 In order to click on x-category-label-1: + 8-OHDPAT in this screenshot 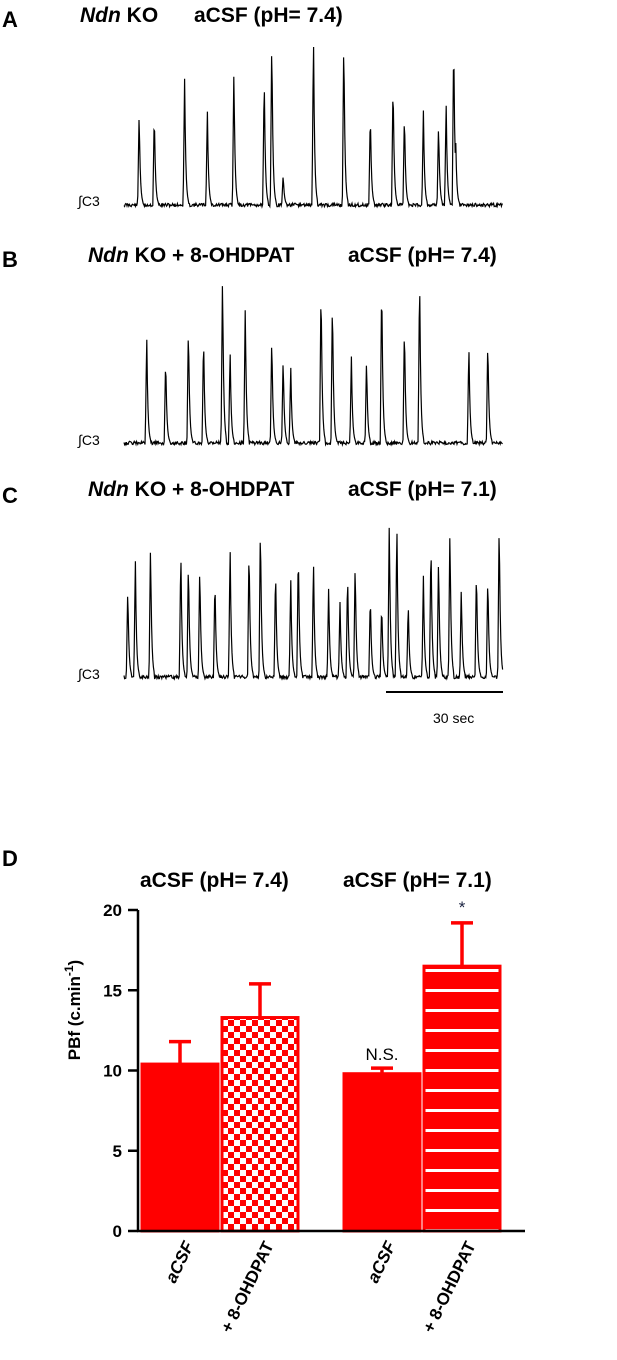, I will do `click(247, 1287)`.